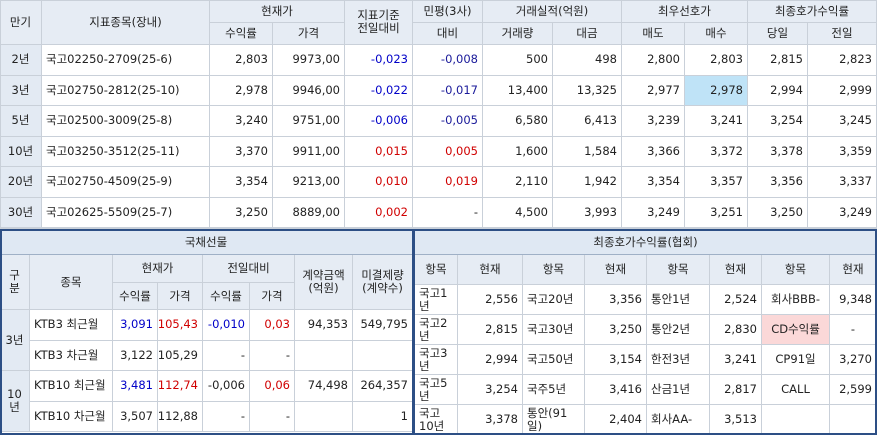 This screenshot has width=877, height=435. I want to click on column-subheader: 거래량, so click(518, 34).